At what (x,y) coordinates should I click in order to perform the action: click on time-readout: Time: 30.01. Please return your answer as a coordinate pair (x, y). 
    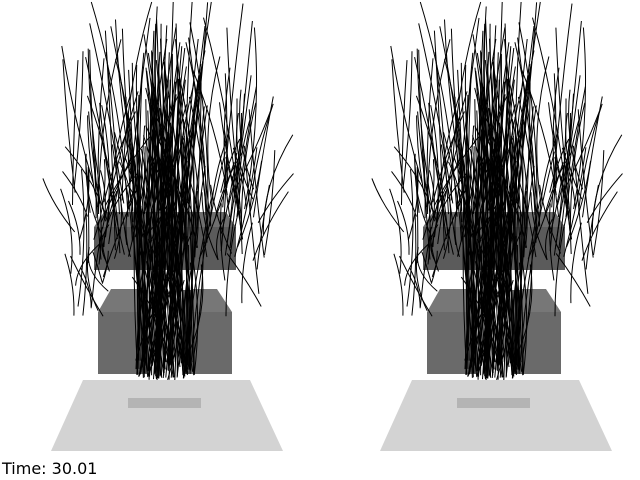
    Looking at the image, I should click on (50, 468).